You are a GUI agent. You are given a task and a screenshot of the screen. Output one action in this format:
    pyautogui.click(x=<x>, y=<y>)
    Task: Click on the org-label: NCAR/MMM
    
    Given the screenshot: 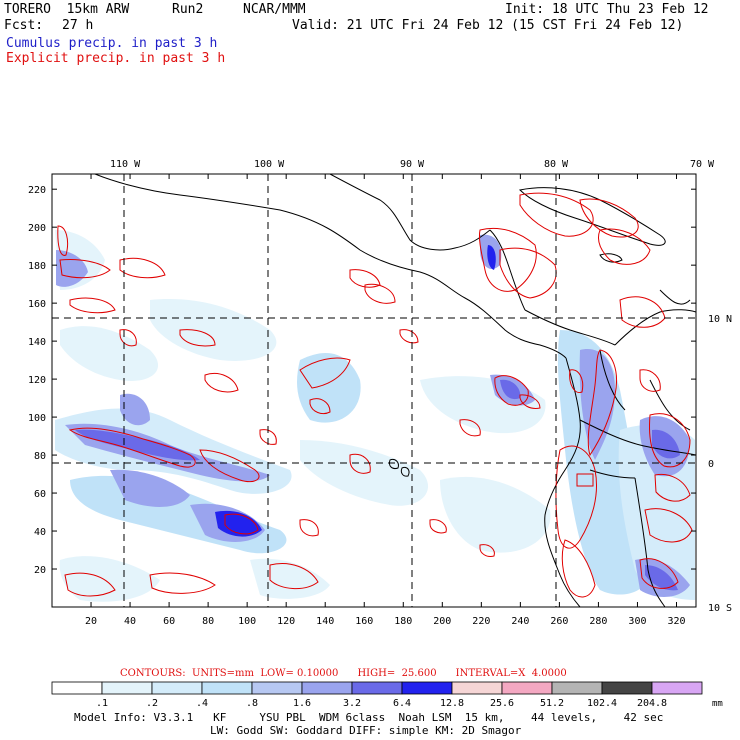 What is the action you would take?
    pyautogui.click(x=274, y=9)
    